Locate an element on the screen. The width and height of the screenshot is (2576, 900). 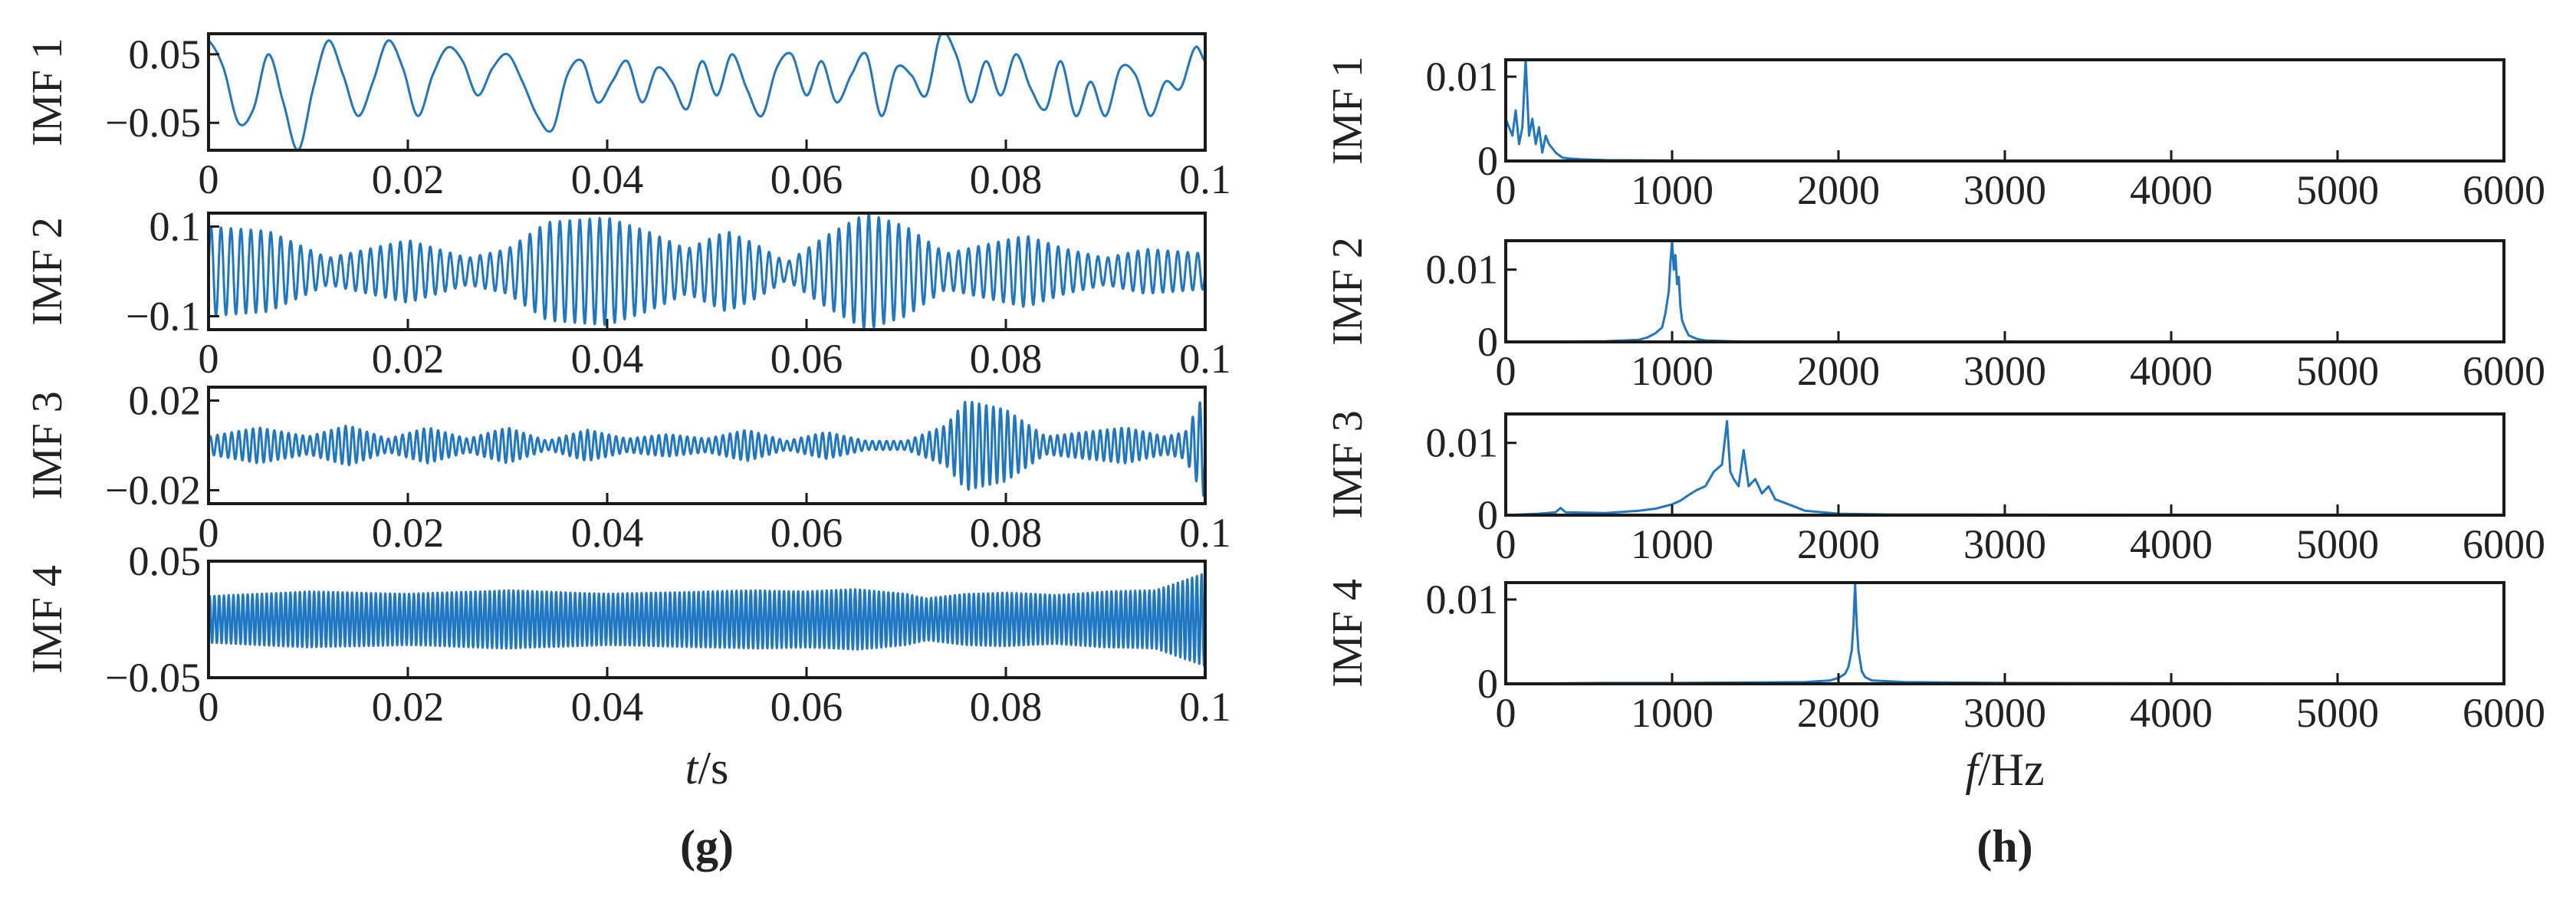
y-tick-label: −0.1 is located at coordinates (164, 316).